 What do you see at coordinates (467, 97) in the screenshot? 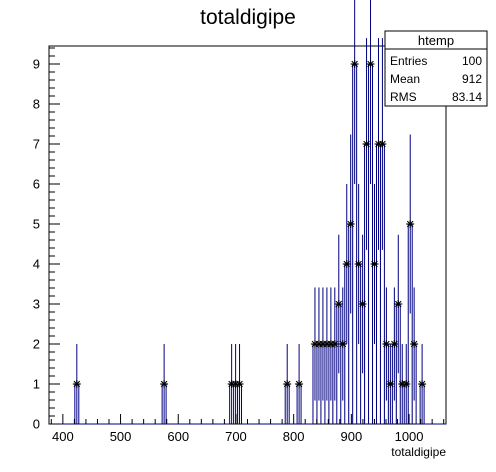
I see `stats-rms-value: 83.14` at bounding box center [467, 97].